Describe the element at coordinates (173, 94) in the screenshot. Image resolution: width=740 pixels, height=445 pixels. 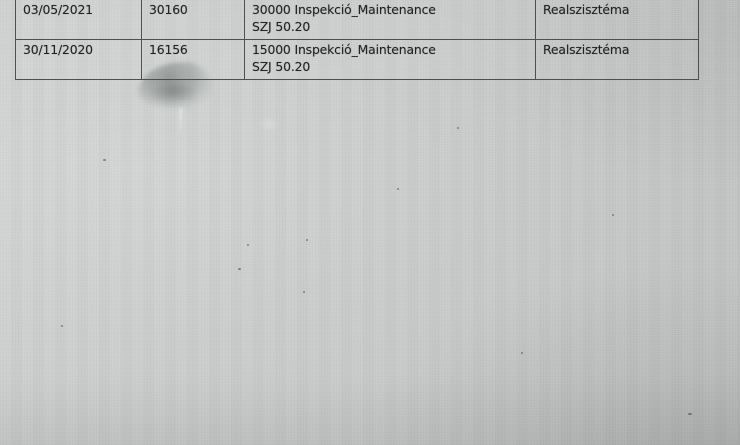
I see `paper-smudge-secondary` at that location.